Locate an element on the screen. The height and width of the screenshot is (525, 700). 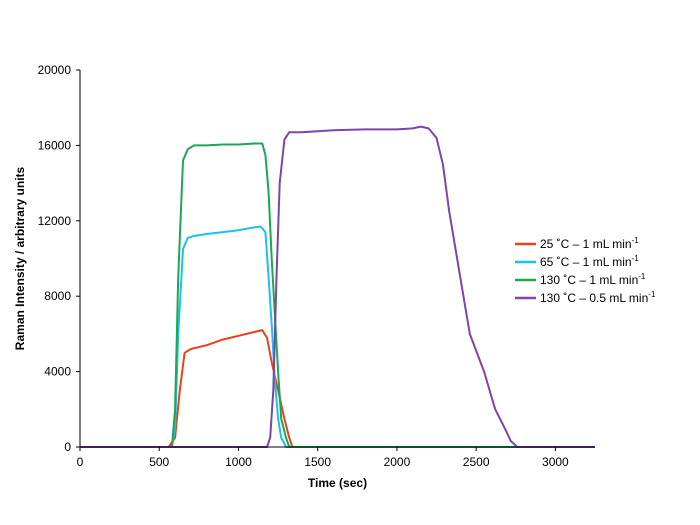
y-tick-label: 20000 is located at coordinates (55, 70).